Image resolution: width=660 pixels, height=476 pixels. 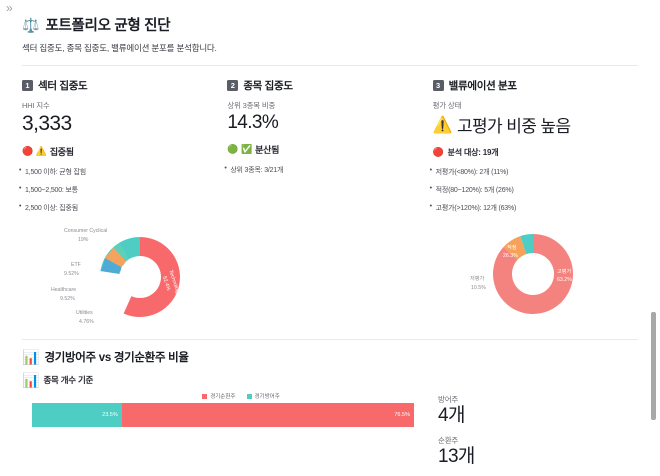 I want to click on legend-swatch-defensive, so click(x=249, y=396).